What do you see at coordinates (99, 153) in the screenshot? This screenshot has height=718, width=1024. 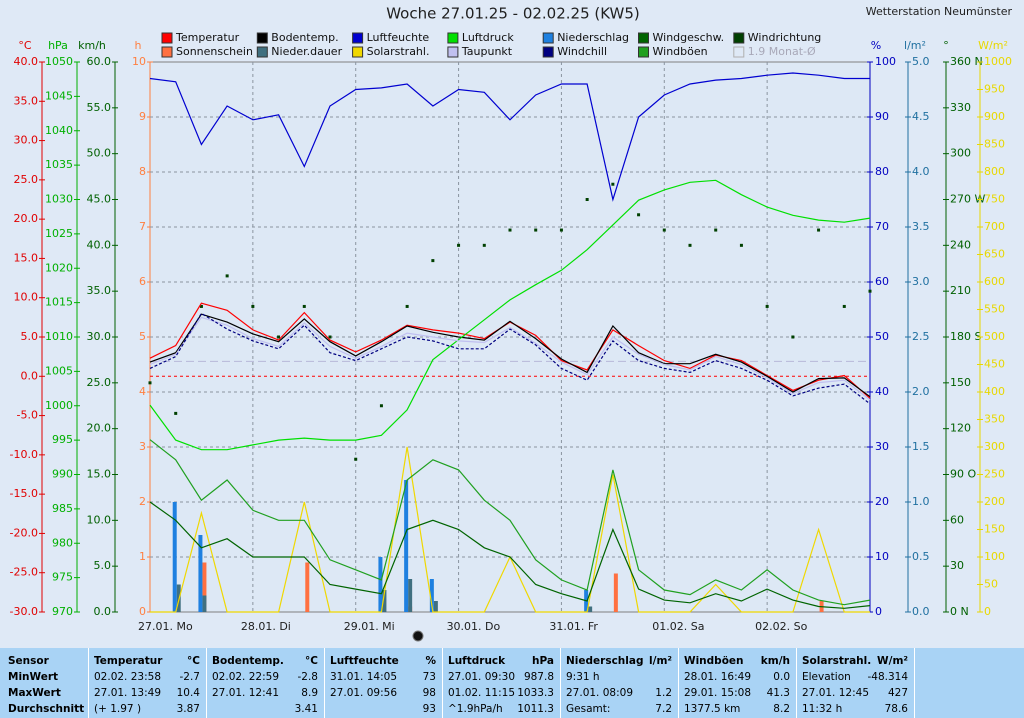 I see `y-tick-label: 50.0` at bounding box center [99, 153].